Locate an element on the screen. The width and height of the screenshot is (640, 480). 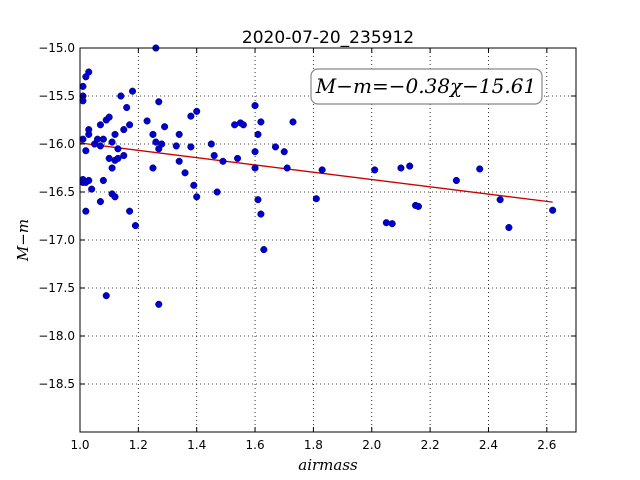
x-tick-label: 1.0 is located at coordinates (79, 445).